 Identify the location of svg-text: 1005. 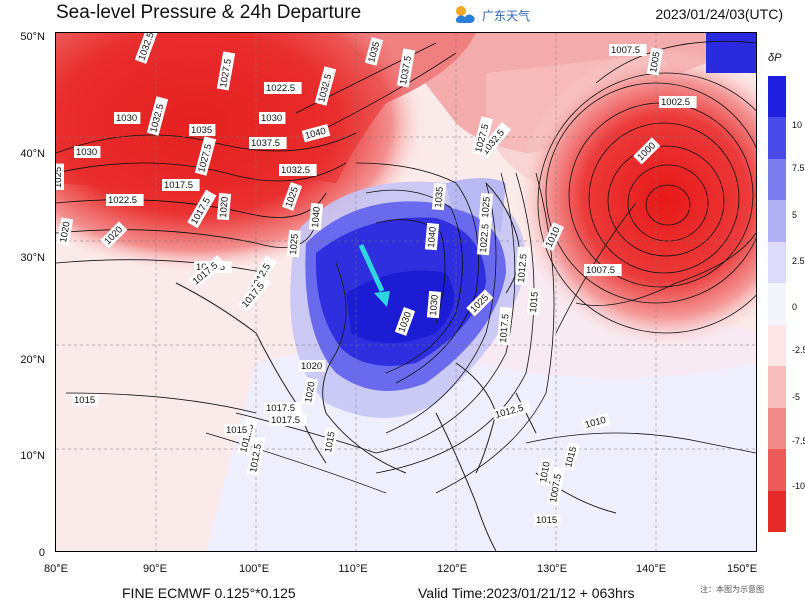
(655, 62).